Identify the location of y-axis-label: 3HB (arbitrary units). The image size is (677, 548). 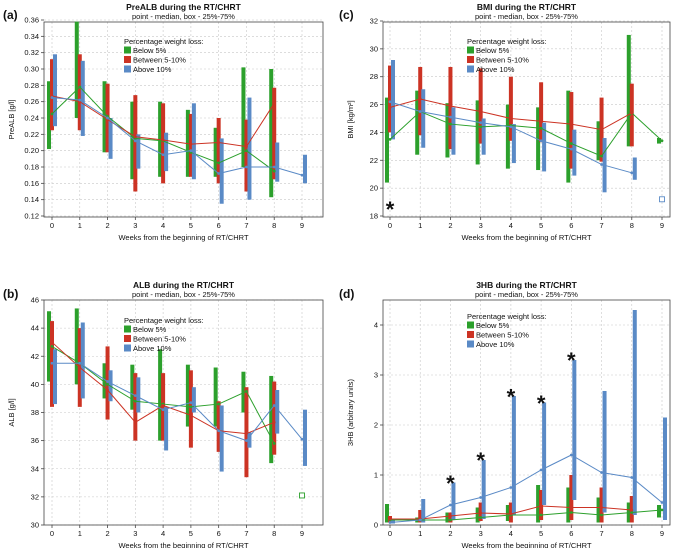
(350, 412).